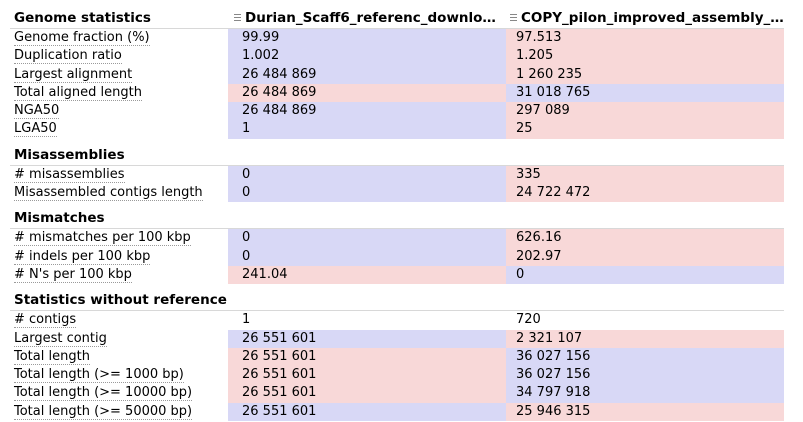 This screenshot has width=803, height=422. I want to click on metric-name: # mismatches per 100 kbp, so click(119, 238).